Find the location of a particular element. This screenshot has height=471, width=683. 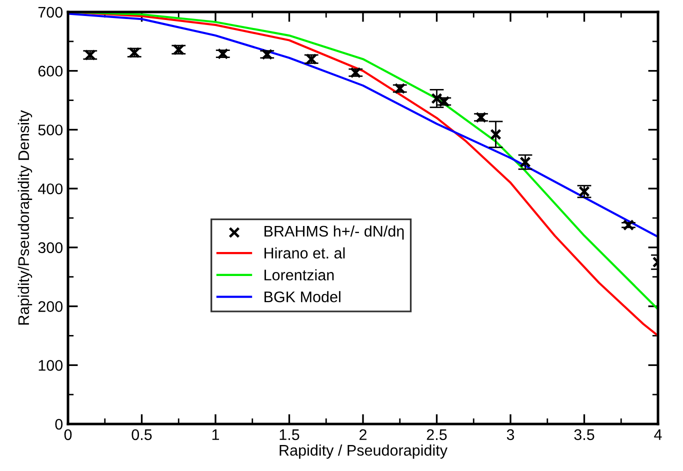

x-tick-label: 2 is located at coordinates (363, 434).